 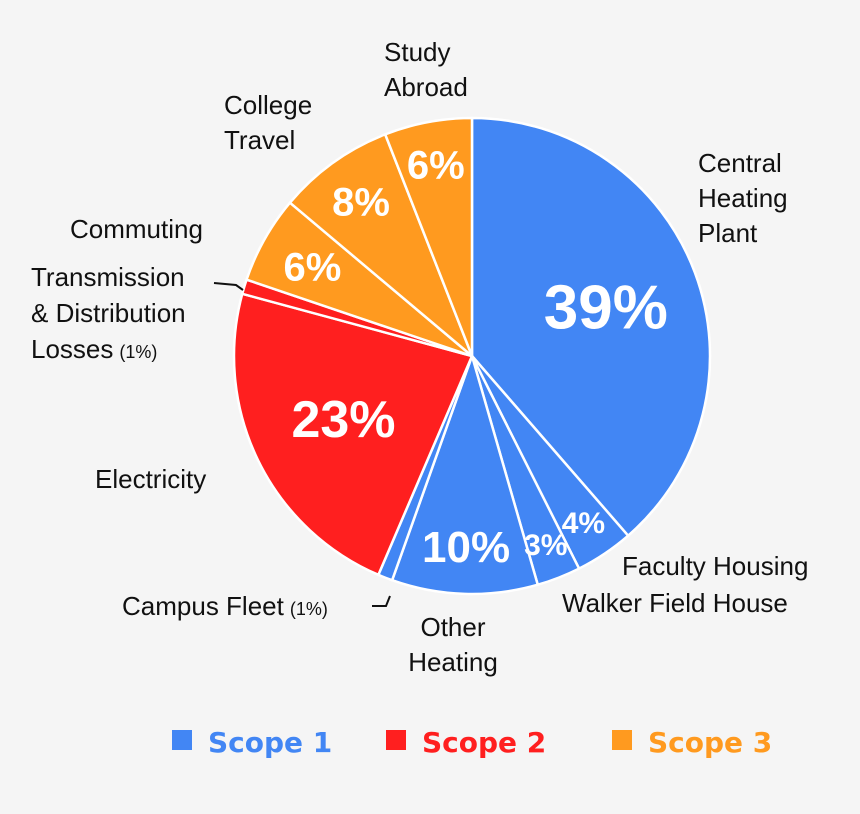 I want to click on pie-slice-other-heating, so click(x=465, y=475).